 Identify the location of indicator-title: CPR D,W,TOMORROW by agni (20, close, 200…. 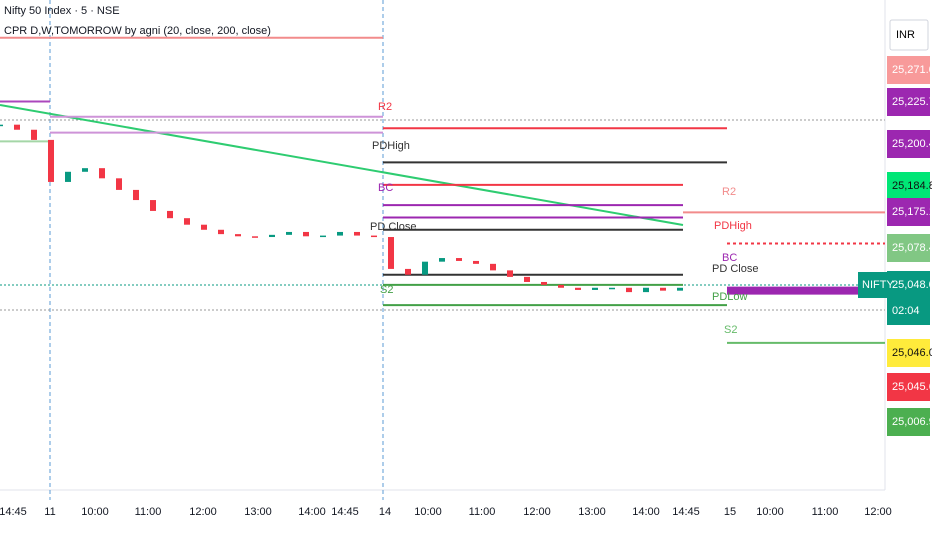
(137, 31).